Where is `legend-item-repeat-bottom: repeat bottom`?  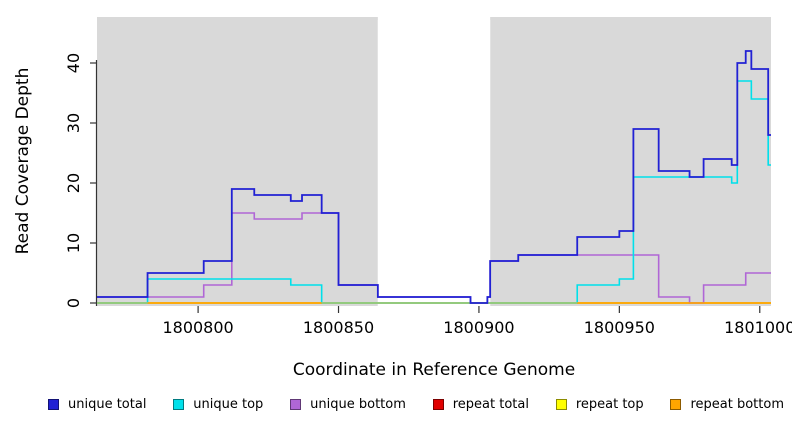
legend-item-repeat-bottom: repeat bottom is located at coordinates (727, 404).